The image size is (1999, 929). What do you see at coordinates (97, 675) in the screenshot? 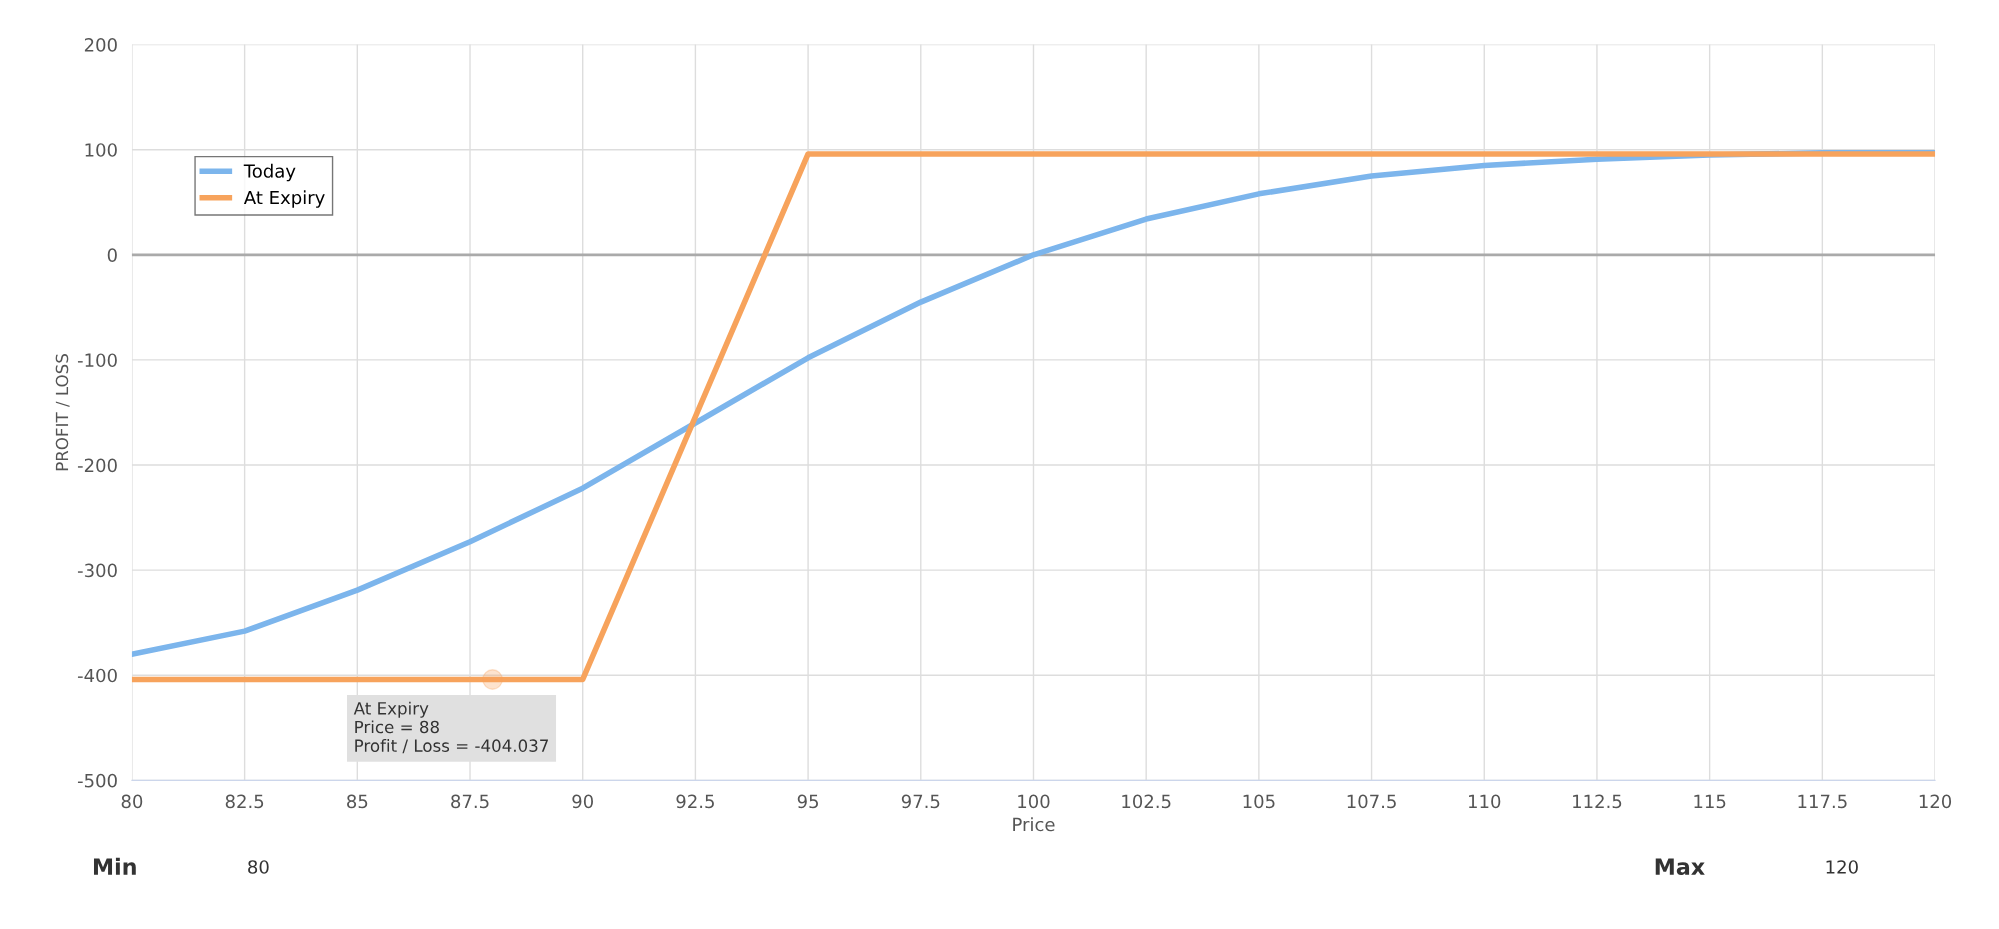
I see `y-tick-label: -400` at bounding box center [97, 675].